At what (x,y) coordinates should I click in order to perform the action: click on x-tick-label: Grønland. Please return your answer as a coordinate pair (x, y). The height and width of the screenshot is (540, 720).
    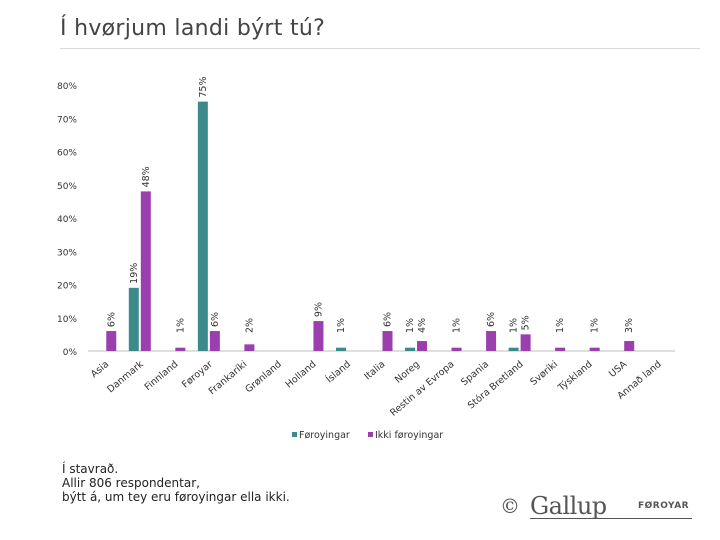
    Looking at the image, I should click on (263, 377).